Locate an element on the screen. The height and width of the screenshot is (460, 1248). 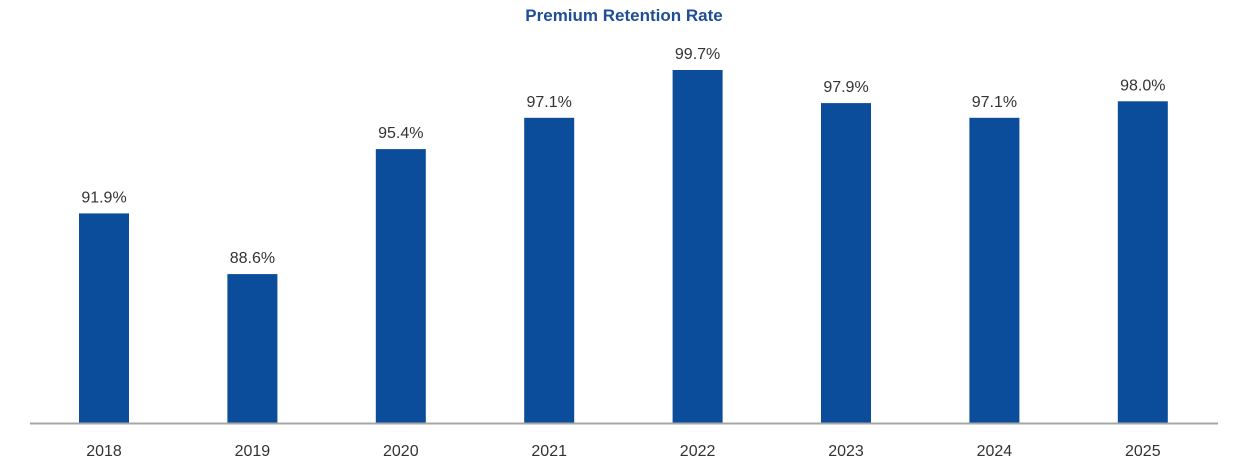
data-label-2020: 95.4% is located at coordinates (400, 133).